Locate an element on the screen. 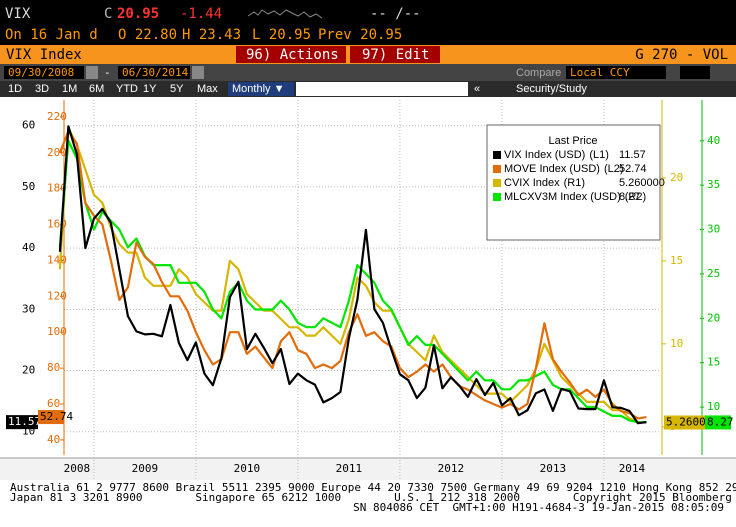  last-value-label: 52.74 is located at coordinates (56, 416).